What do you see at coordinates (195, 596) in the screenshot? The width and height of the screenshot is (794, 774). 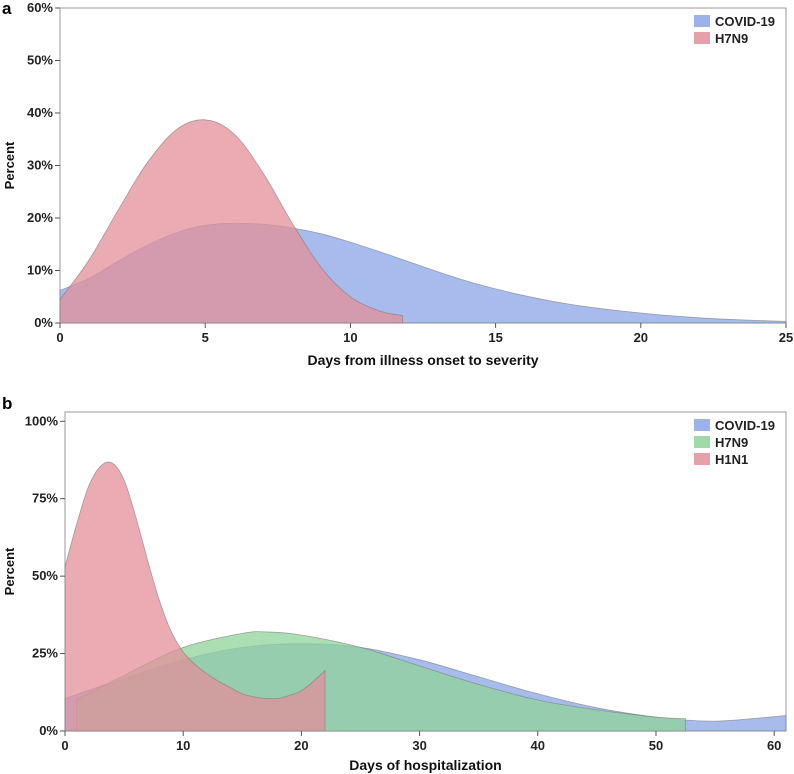 I see `series-area-h1n1` at bounding box center [195, 596].